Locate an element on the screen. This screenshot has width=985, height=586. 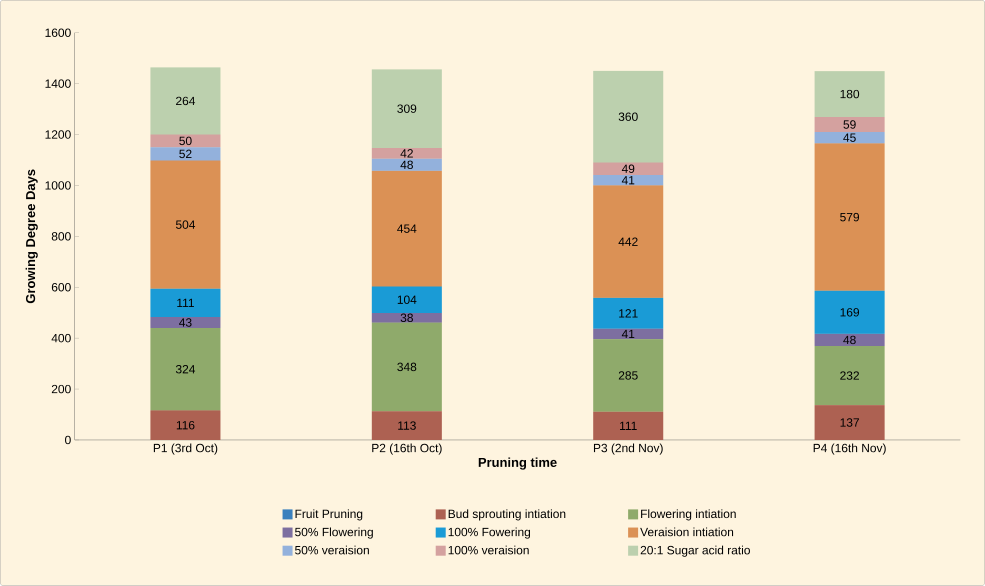
data-label: 116 is located at coordinates (185, 425).